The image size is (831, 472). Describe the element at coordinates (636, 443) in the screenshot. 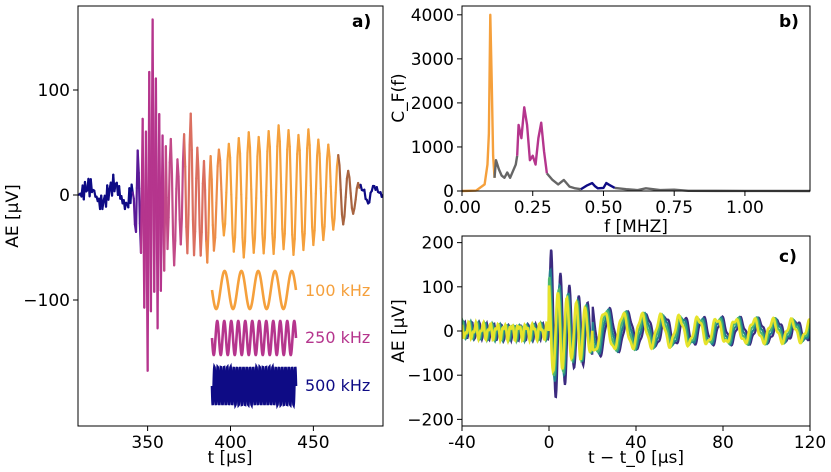

I see `panel-c-xtick-label: 40` at that location.